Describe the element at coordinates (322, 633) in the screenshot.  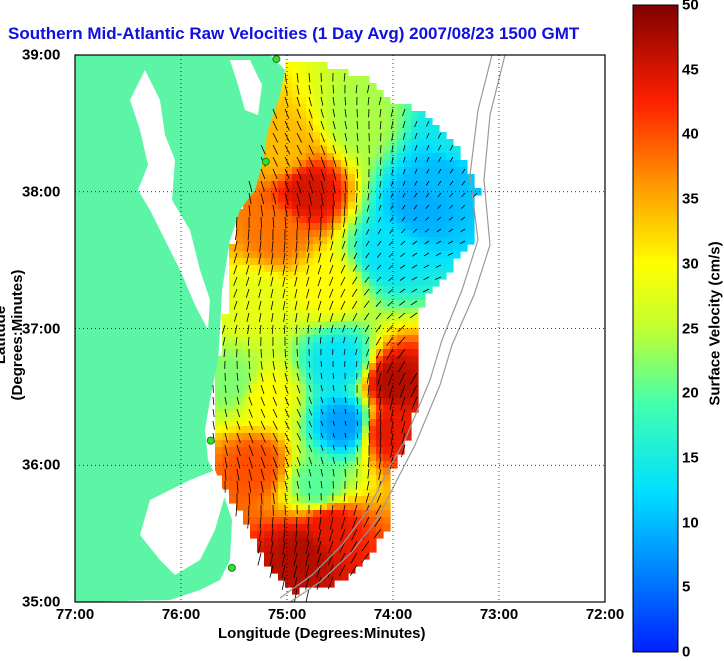
I see `x-axis-label: Longitude (Degrees:Minutes)` at that location.